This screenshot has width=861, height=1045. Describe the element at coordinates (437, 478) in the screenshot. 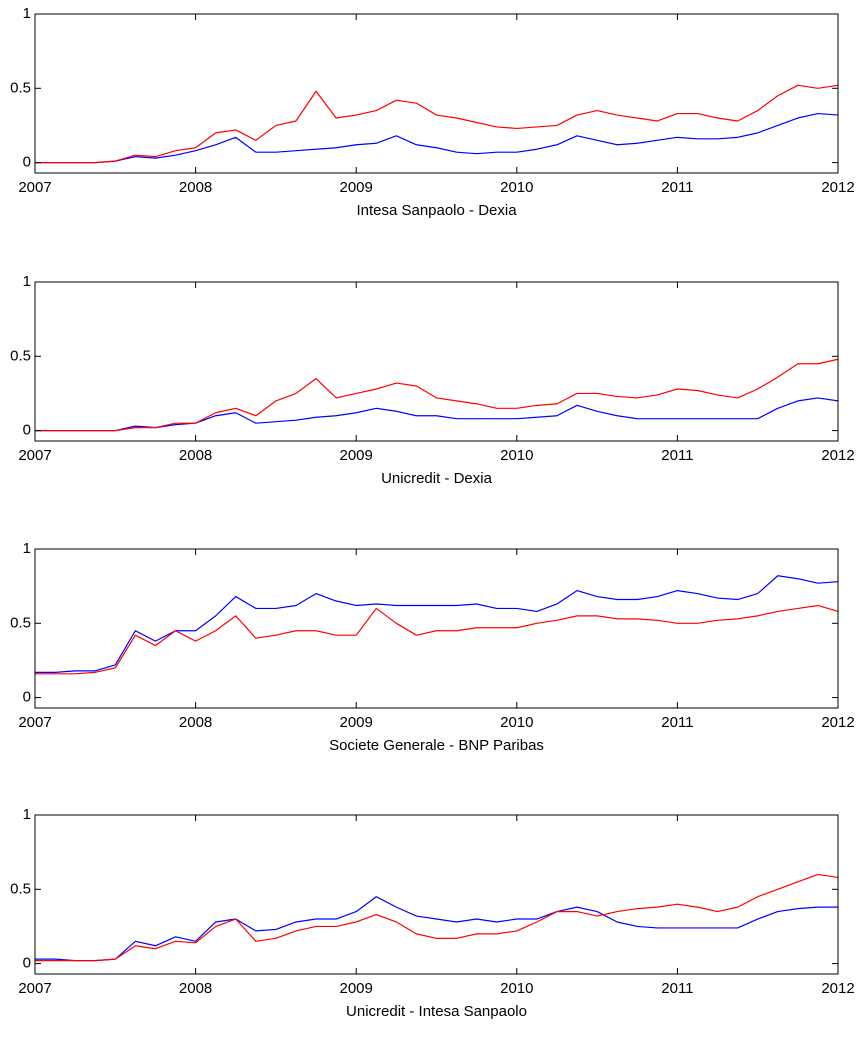

I see `x-axis-label: Unicredit - Dexia` at that location.